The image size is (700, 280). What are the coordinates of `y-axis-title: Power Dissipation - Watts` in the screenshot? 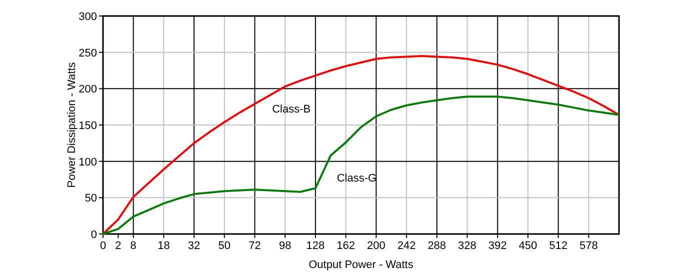 It's located at (72, 125).